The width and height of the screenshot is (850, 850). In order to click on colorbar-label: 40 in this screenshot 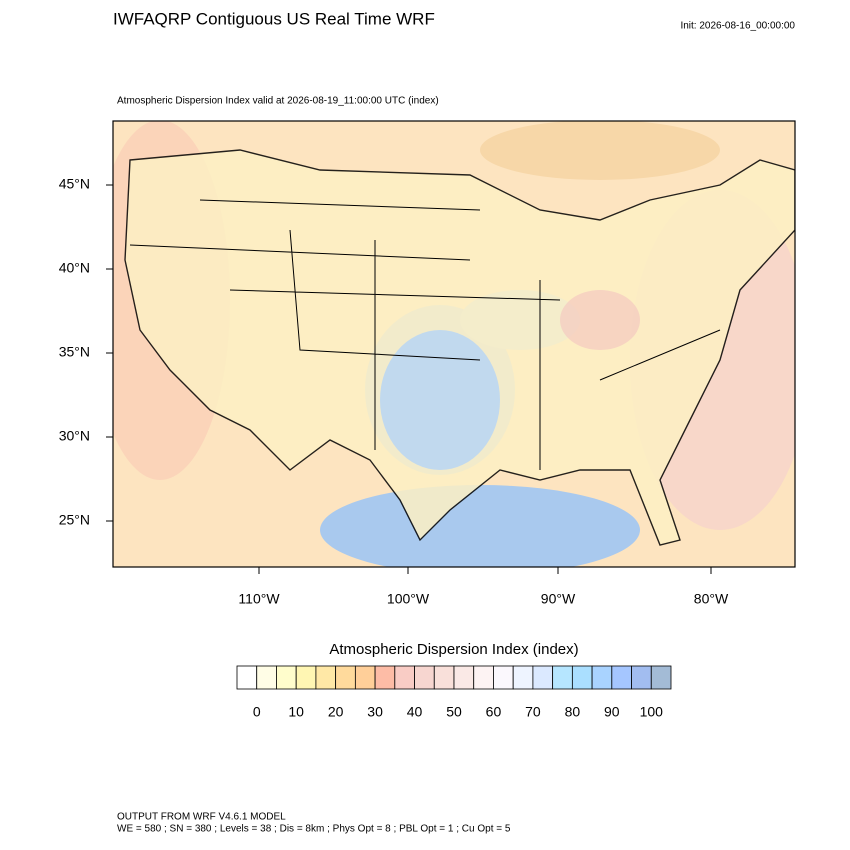, I will do `click(415, 712)`.